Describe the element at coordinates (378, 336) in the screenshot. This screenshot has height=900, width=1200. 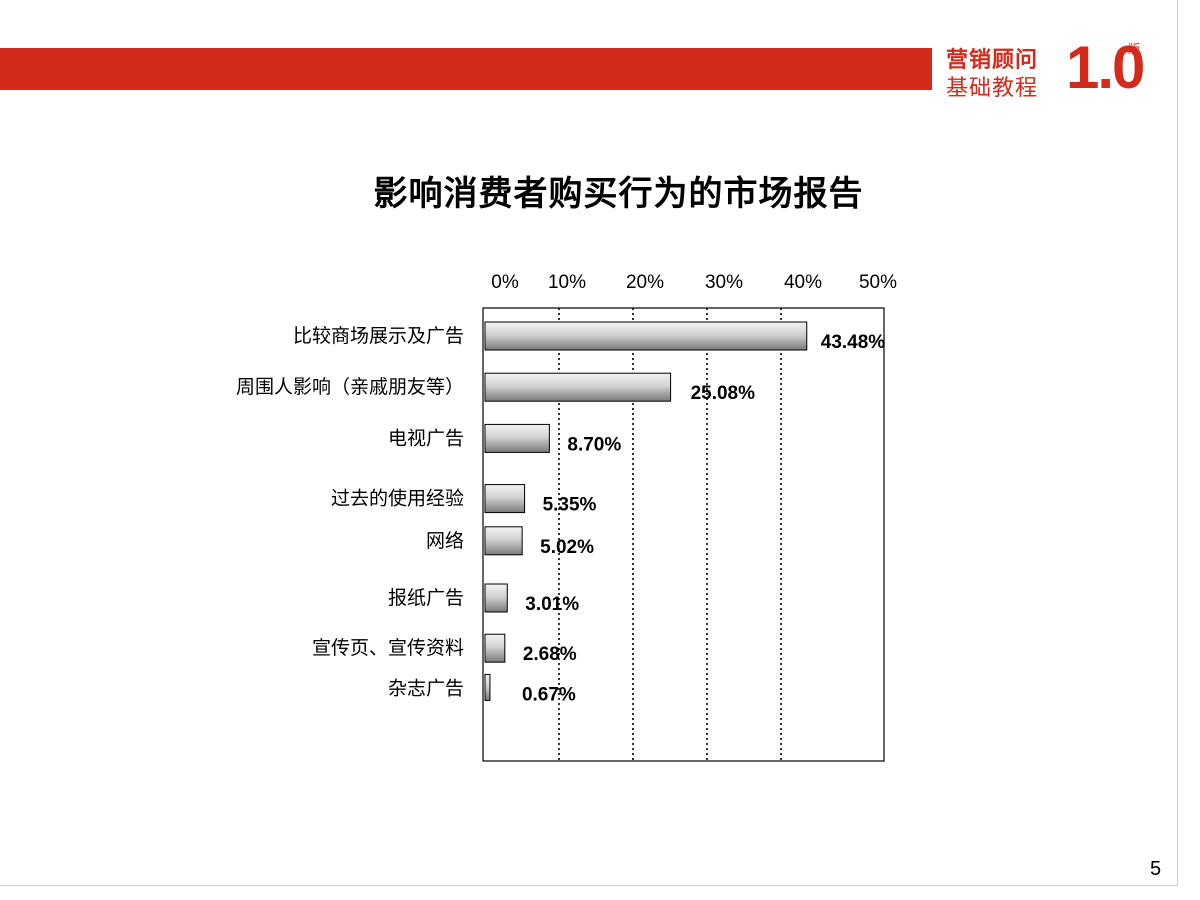
I see `category-label: 比较商场展示及广告` at that location.